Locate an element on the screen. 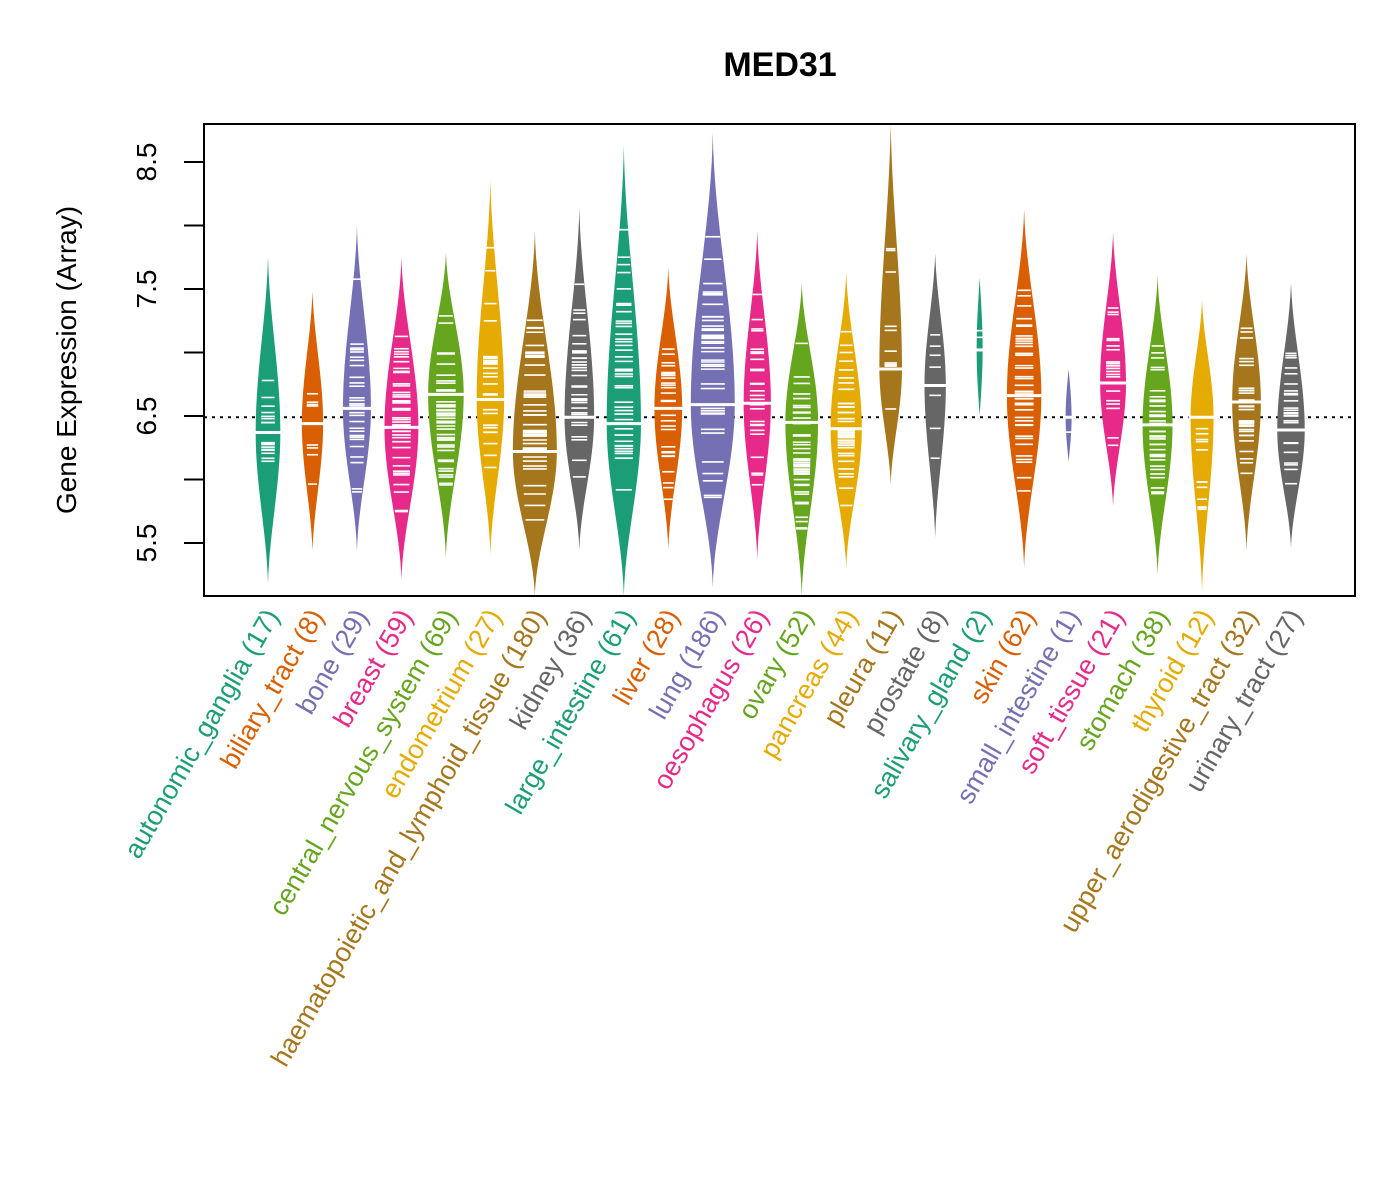  violin-autonomic-ganglia is located at coordinates (268, 420).